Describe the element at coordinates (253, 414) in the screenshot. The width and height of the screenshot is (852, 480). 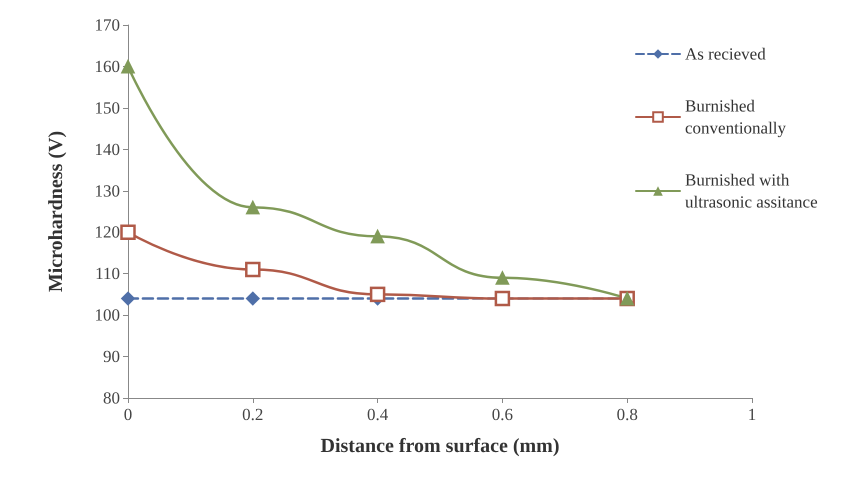
I see `x-tick-label: 0.2` at that location.